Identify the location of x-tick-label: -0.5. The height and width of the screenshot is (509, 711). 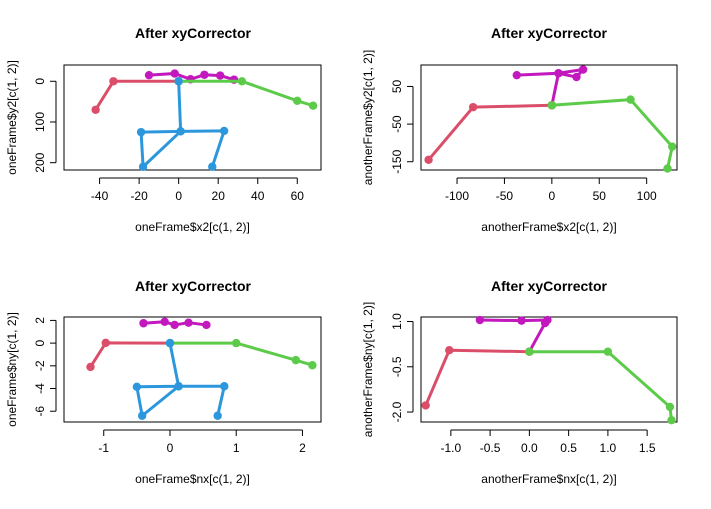
(490, 448).